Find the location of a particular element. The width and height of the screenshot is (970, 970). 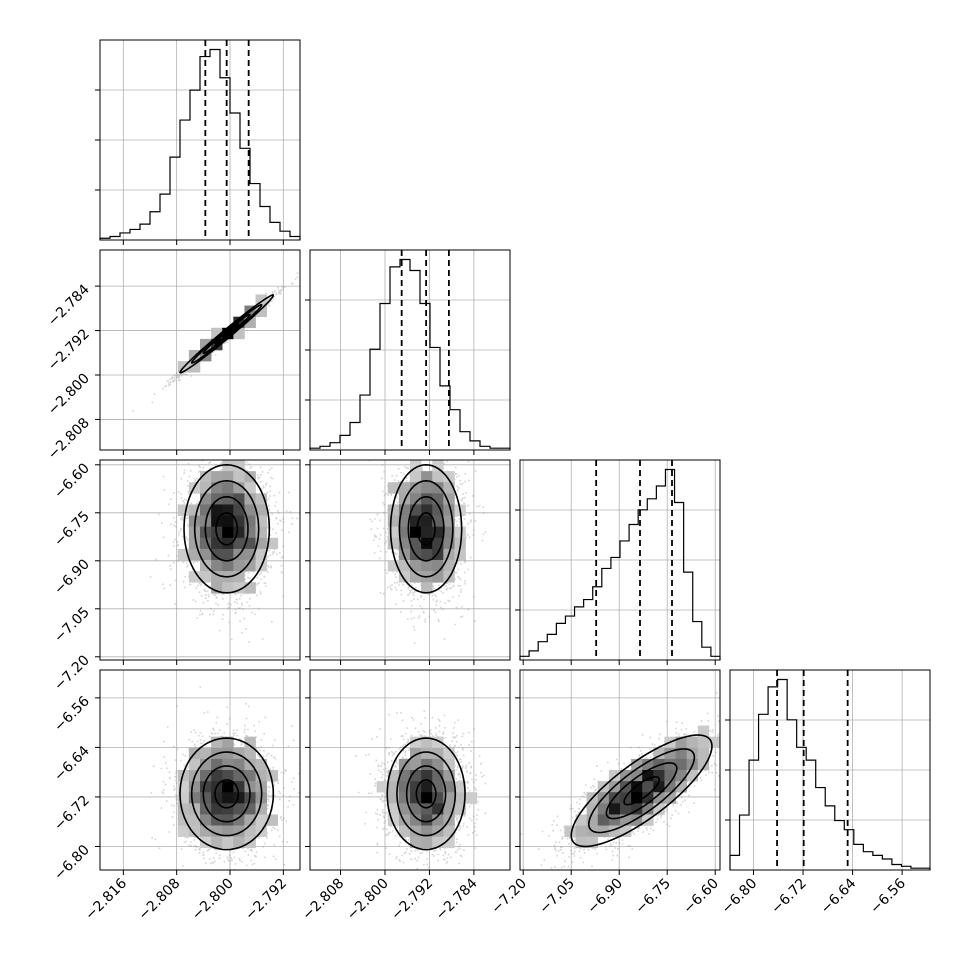

pair-1-0-frame is located at coordinates (200, 350).